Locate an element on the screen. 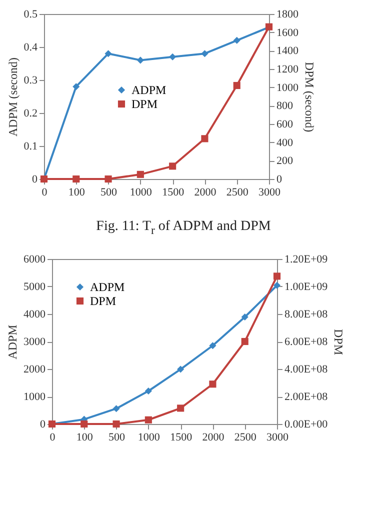  y2-tick-label: 1.00E+09 is located at coordinates (306, 286).